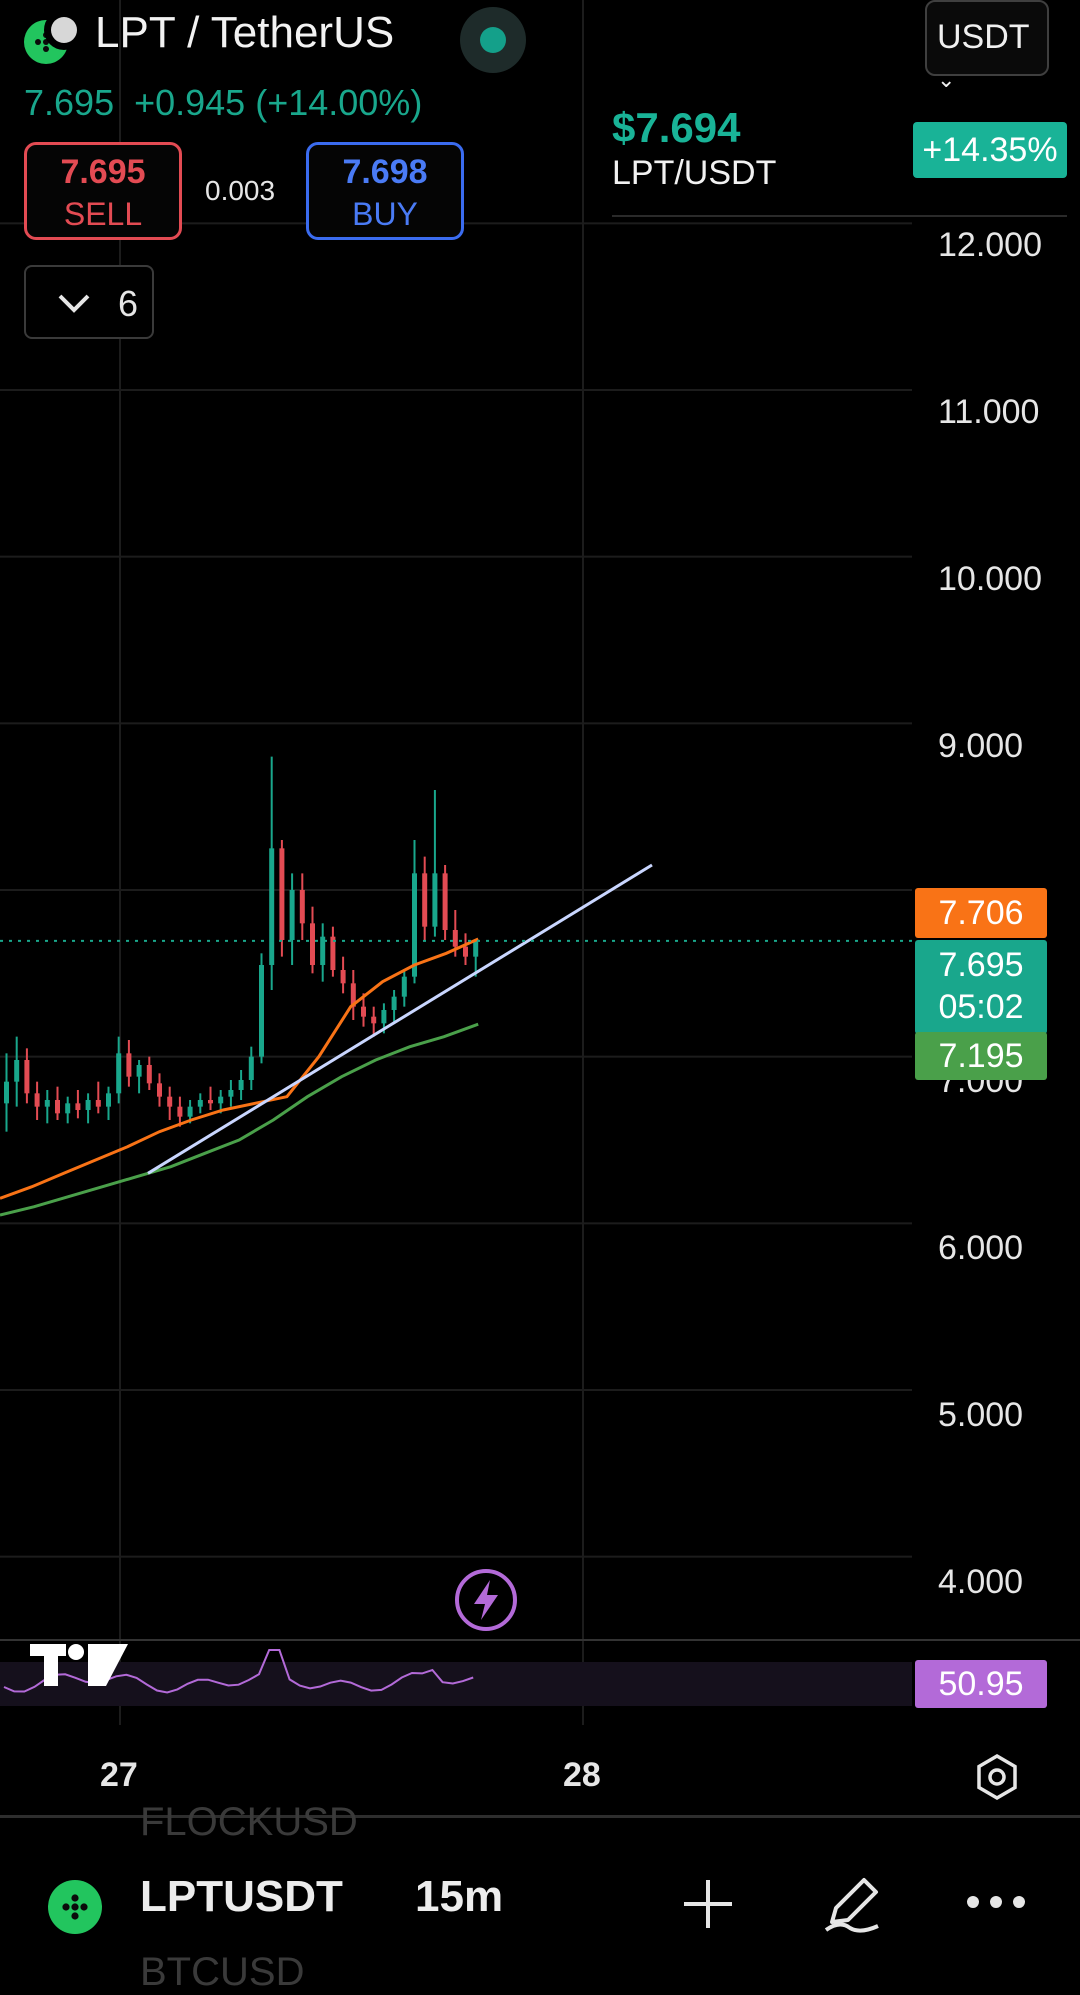 The image size is (1080, 1995). I want to click on indicators-toggle: 6, so click(89, 302).